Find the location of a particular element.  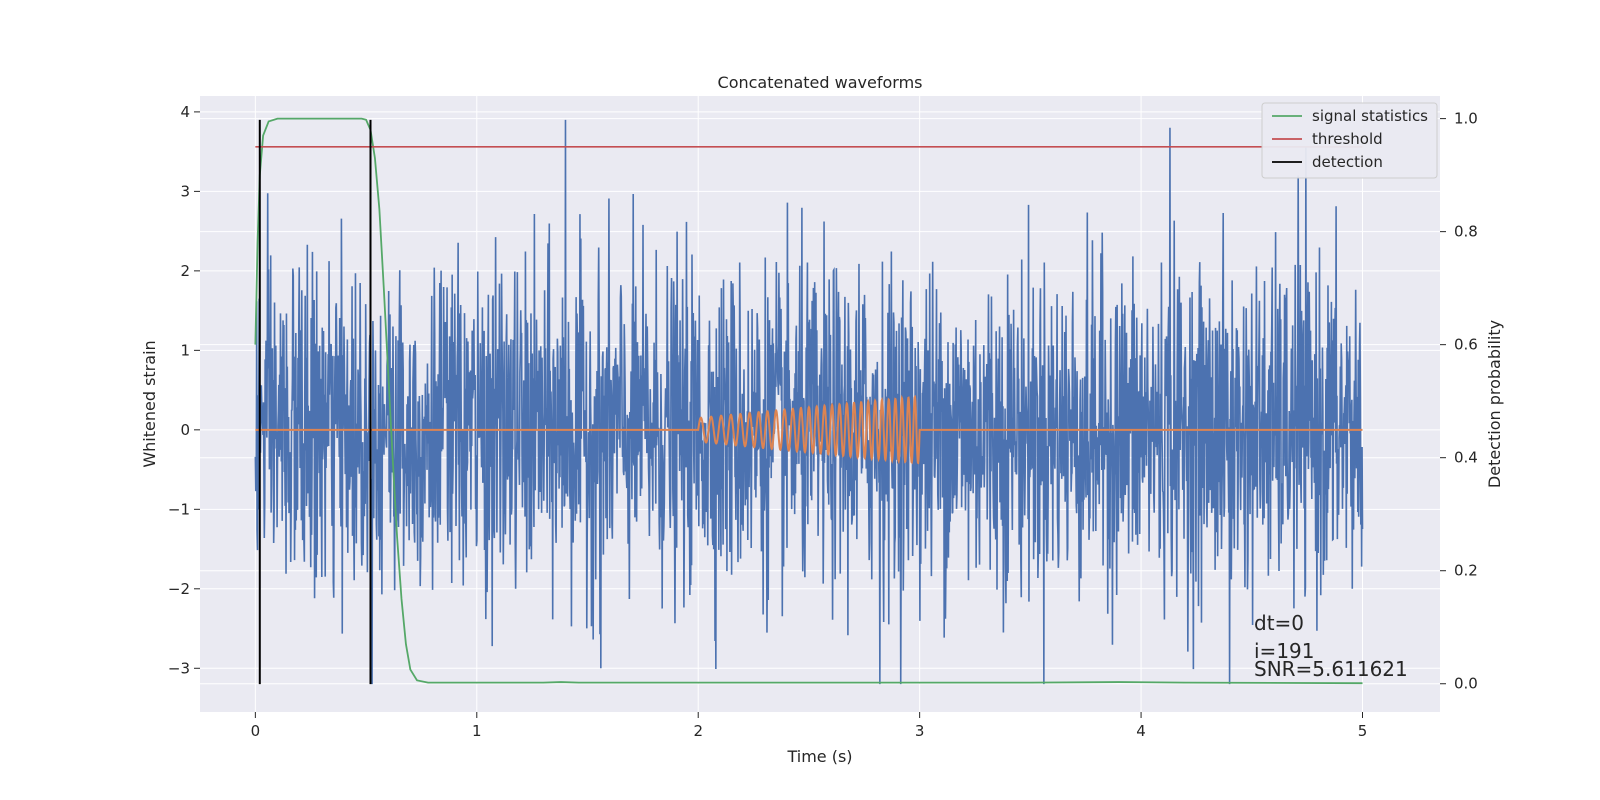

chart-title: Concatenated waveforms is located at coordinates (820, 82).